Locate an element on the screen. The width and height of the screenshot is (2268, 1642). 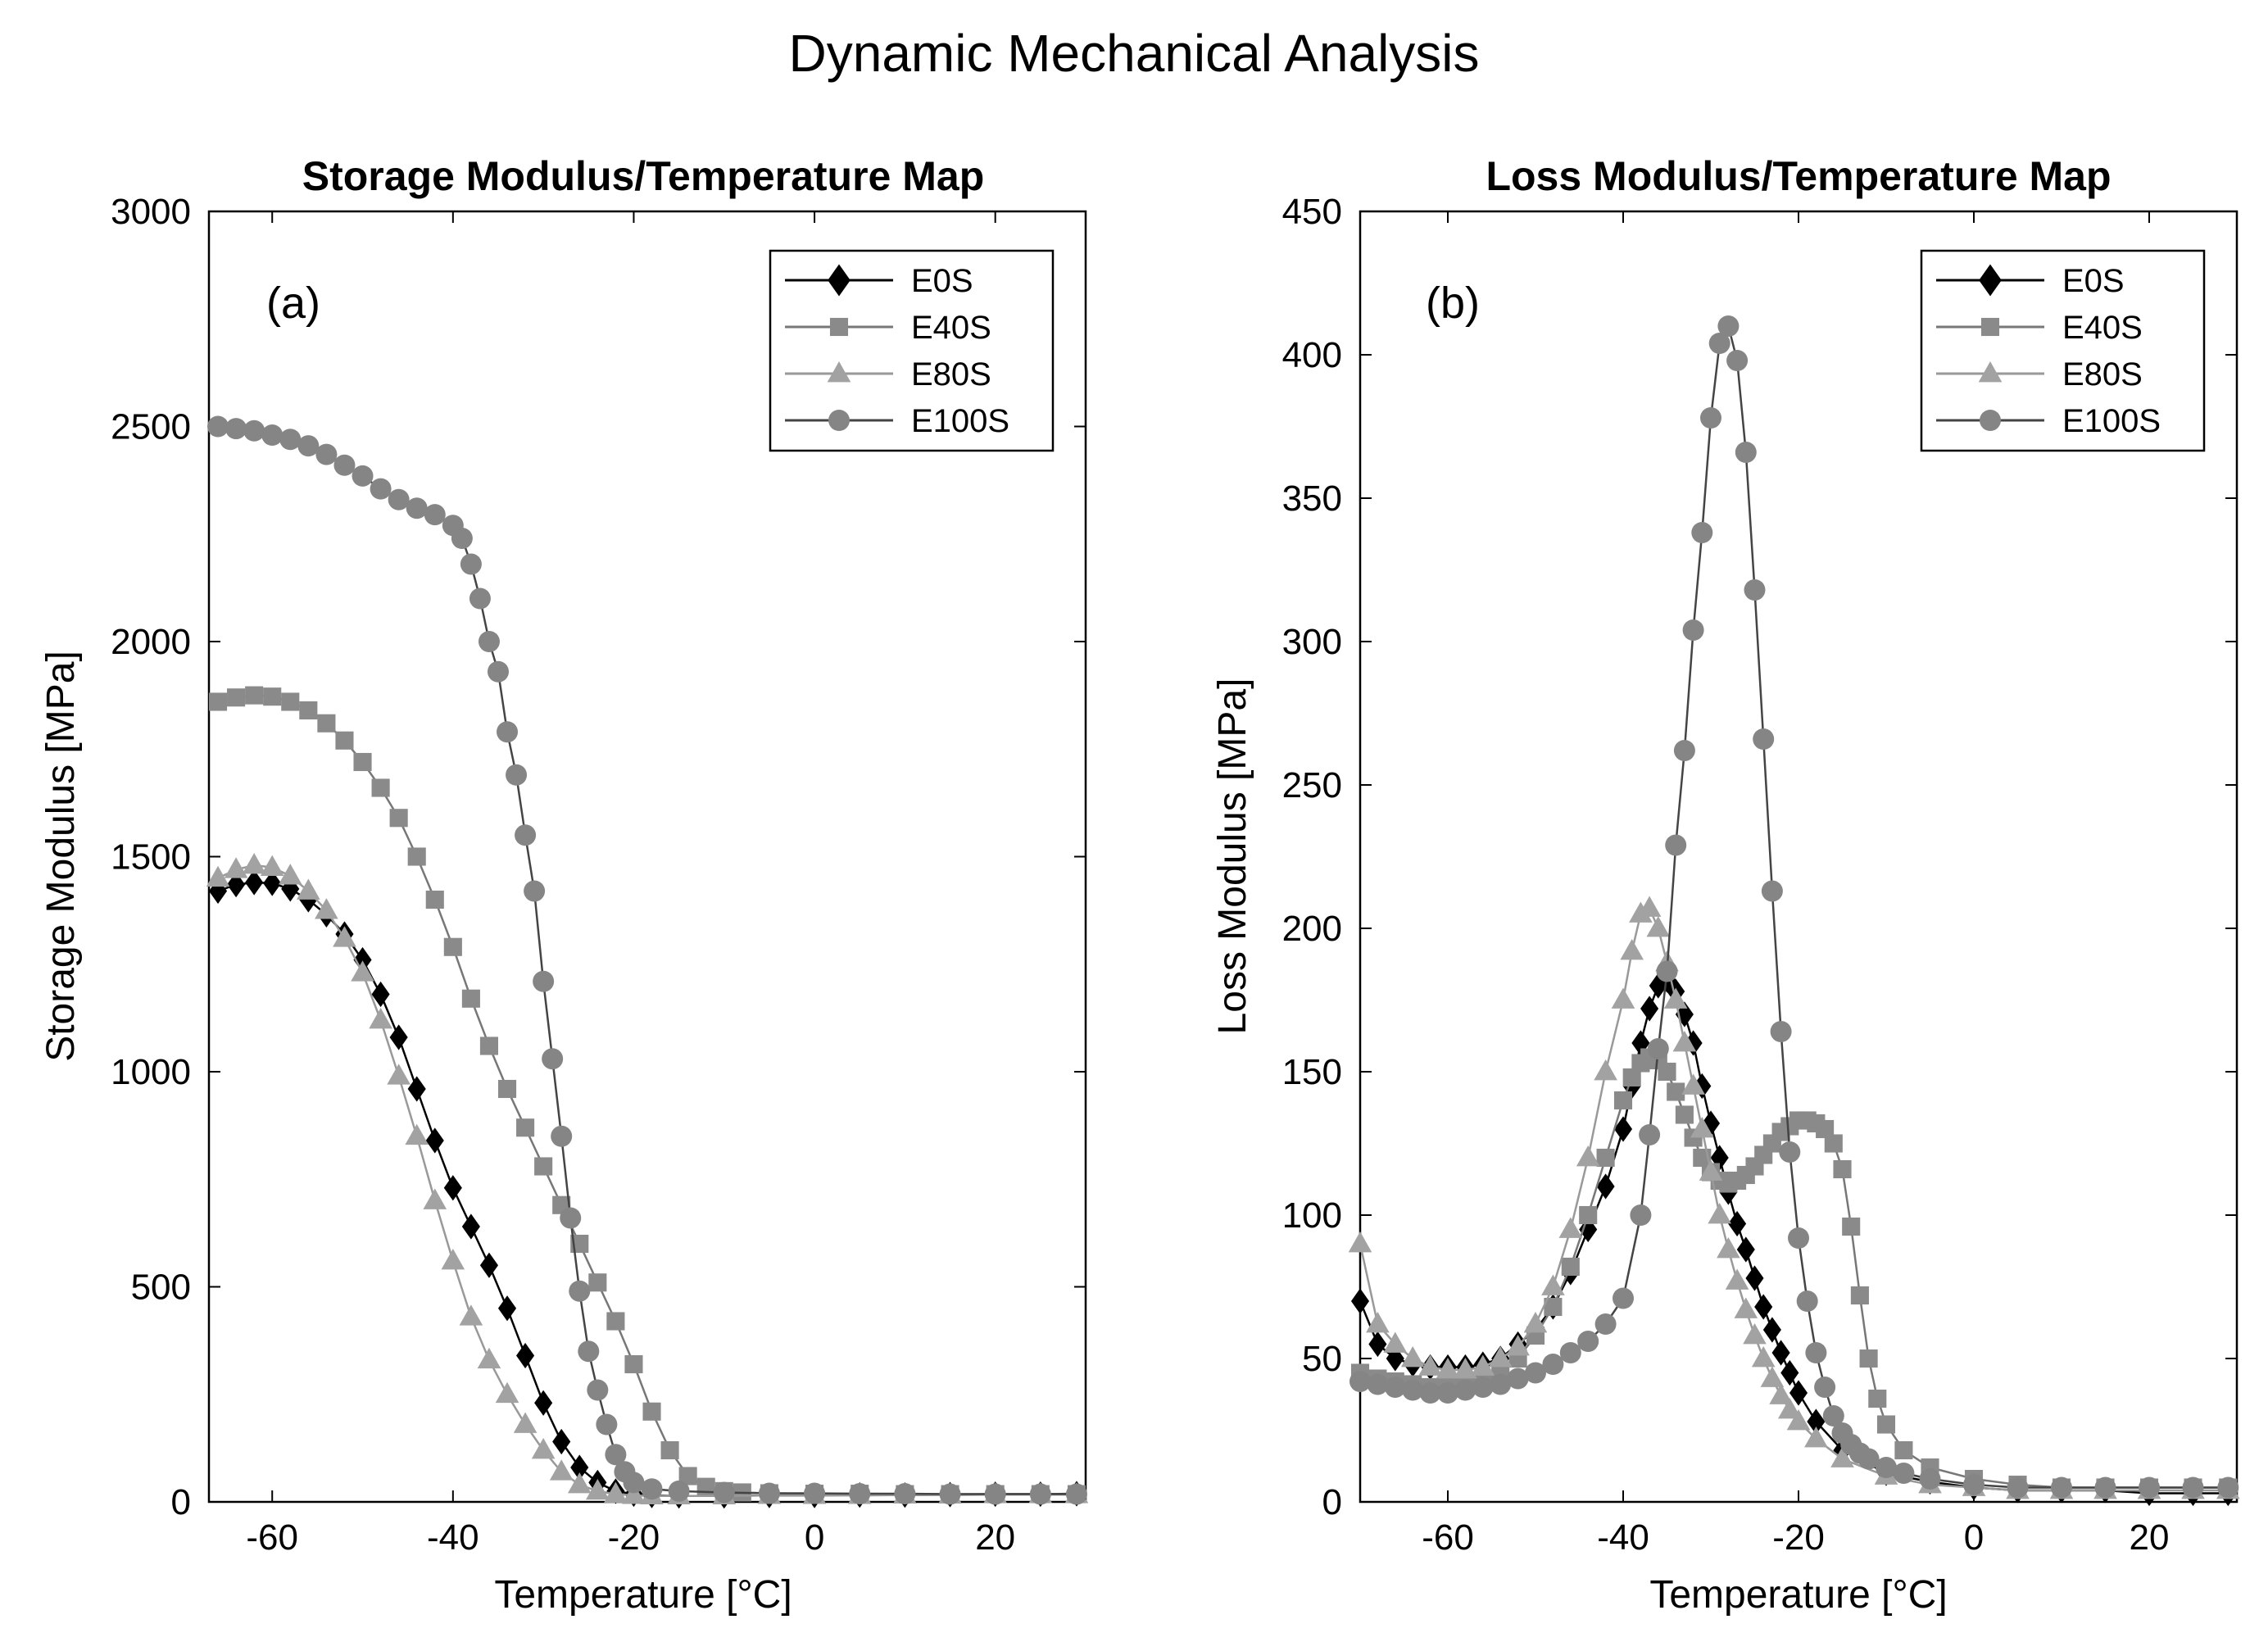
panel-a-label: (a) is located at coordinates (293, 303).